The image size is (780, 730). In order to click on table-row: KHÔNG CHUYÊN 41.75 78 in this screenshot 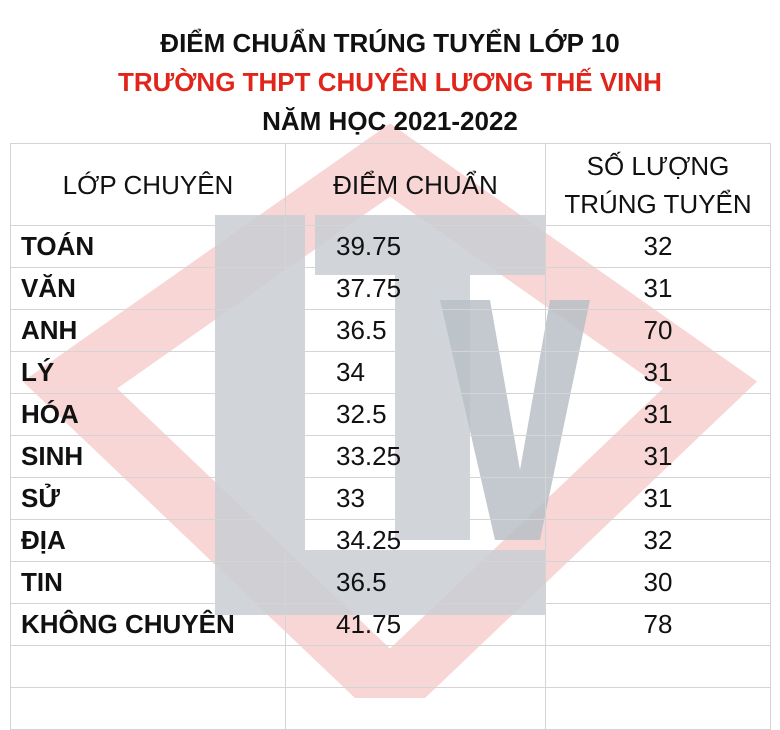, I will do `click(390, 624)`.